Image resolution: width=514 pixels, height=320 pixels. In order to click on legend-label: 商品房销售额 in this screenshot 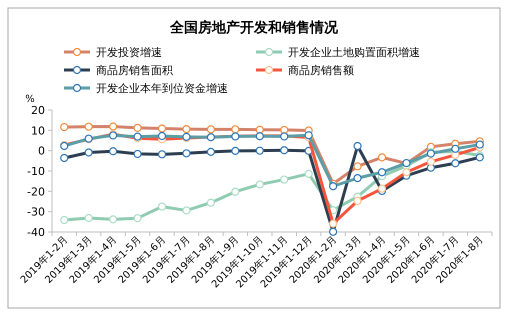, I will do `click(321, 70)`.